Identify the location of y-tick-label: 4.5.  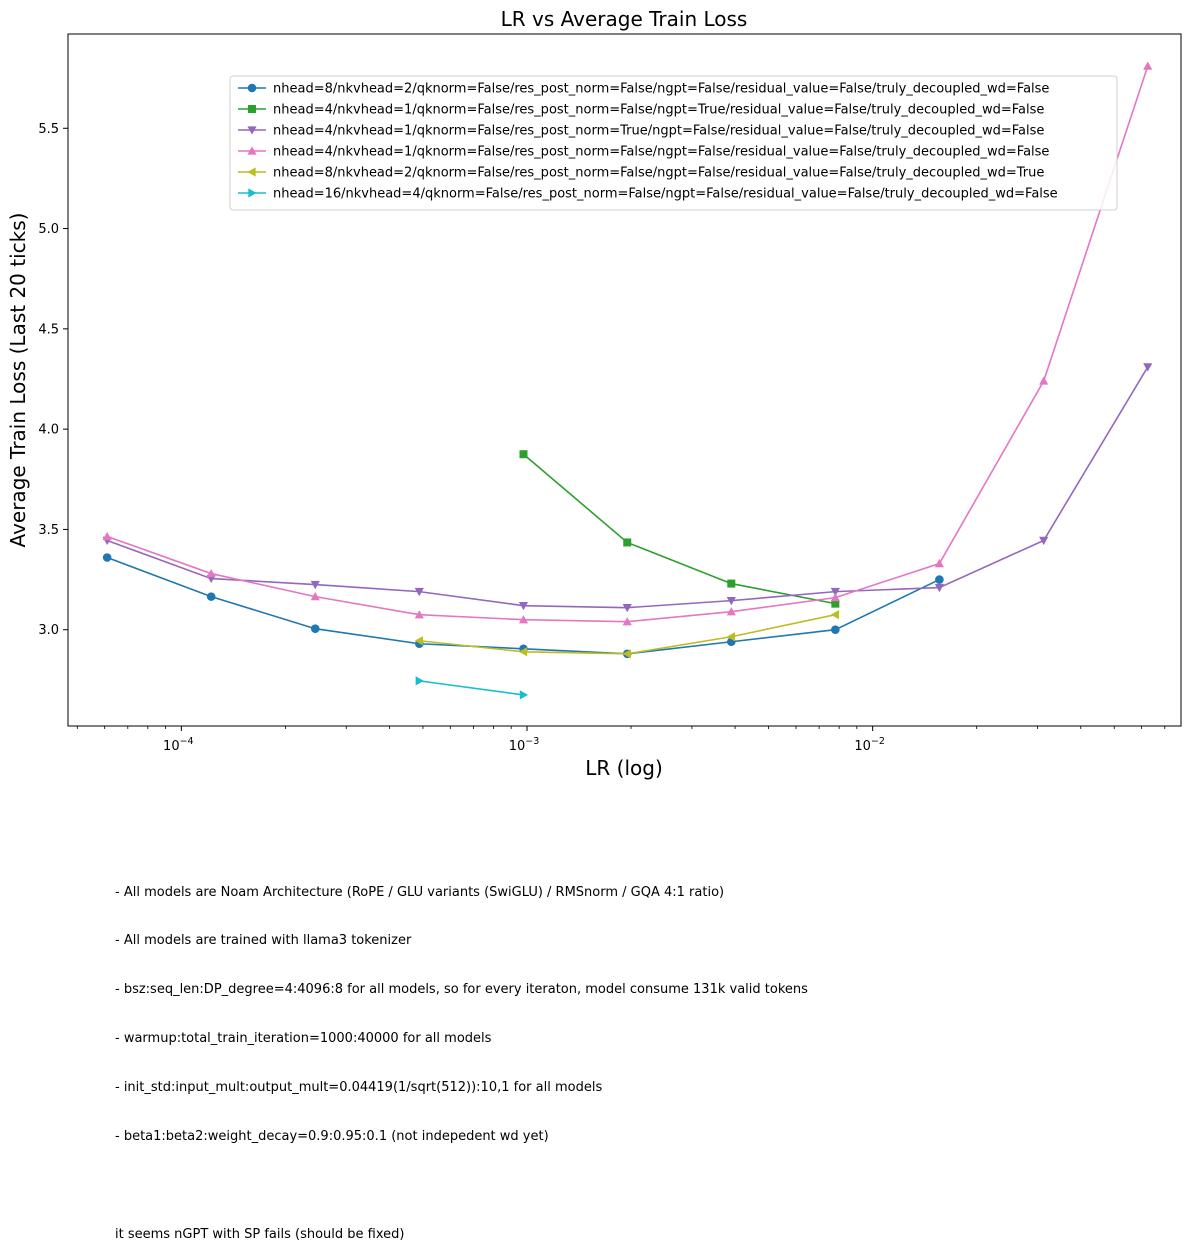
(48, 329).